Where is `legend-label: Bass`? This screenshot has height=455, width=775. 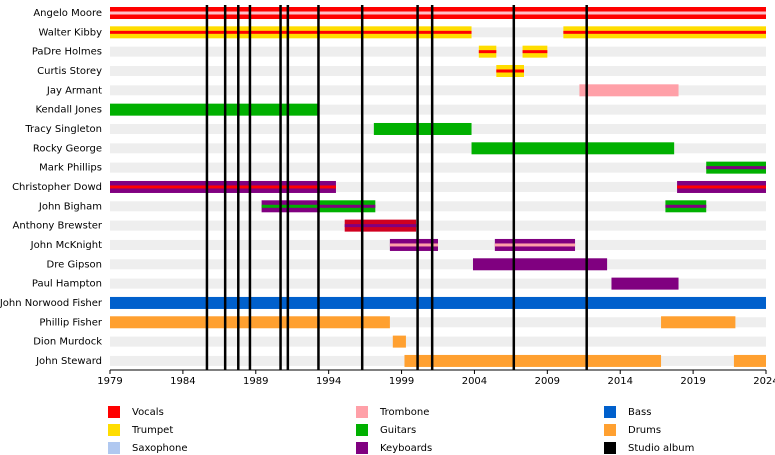
legend-label: Bass is located at coordinates (639, 412).